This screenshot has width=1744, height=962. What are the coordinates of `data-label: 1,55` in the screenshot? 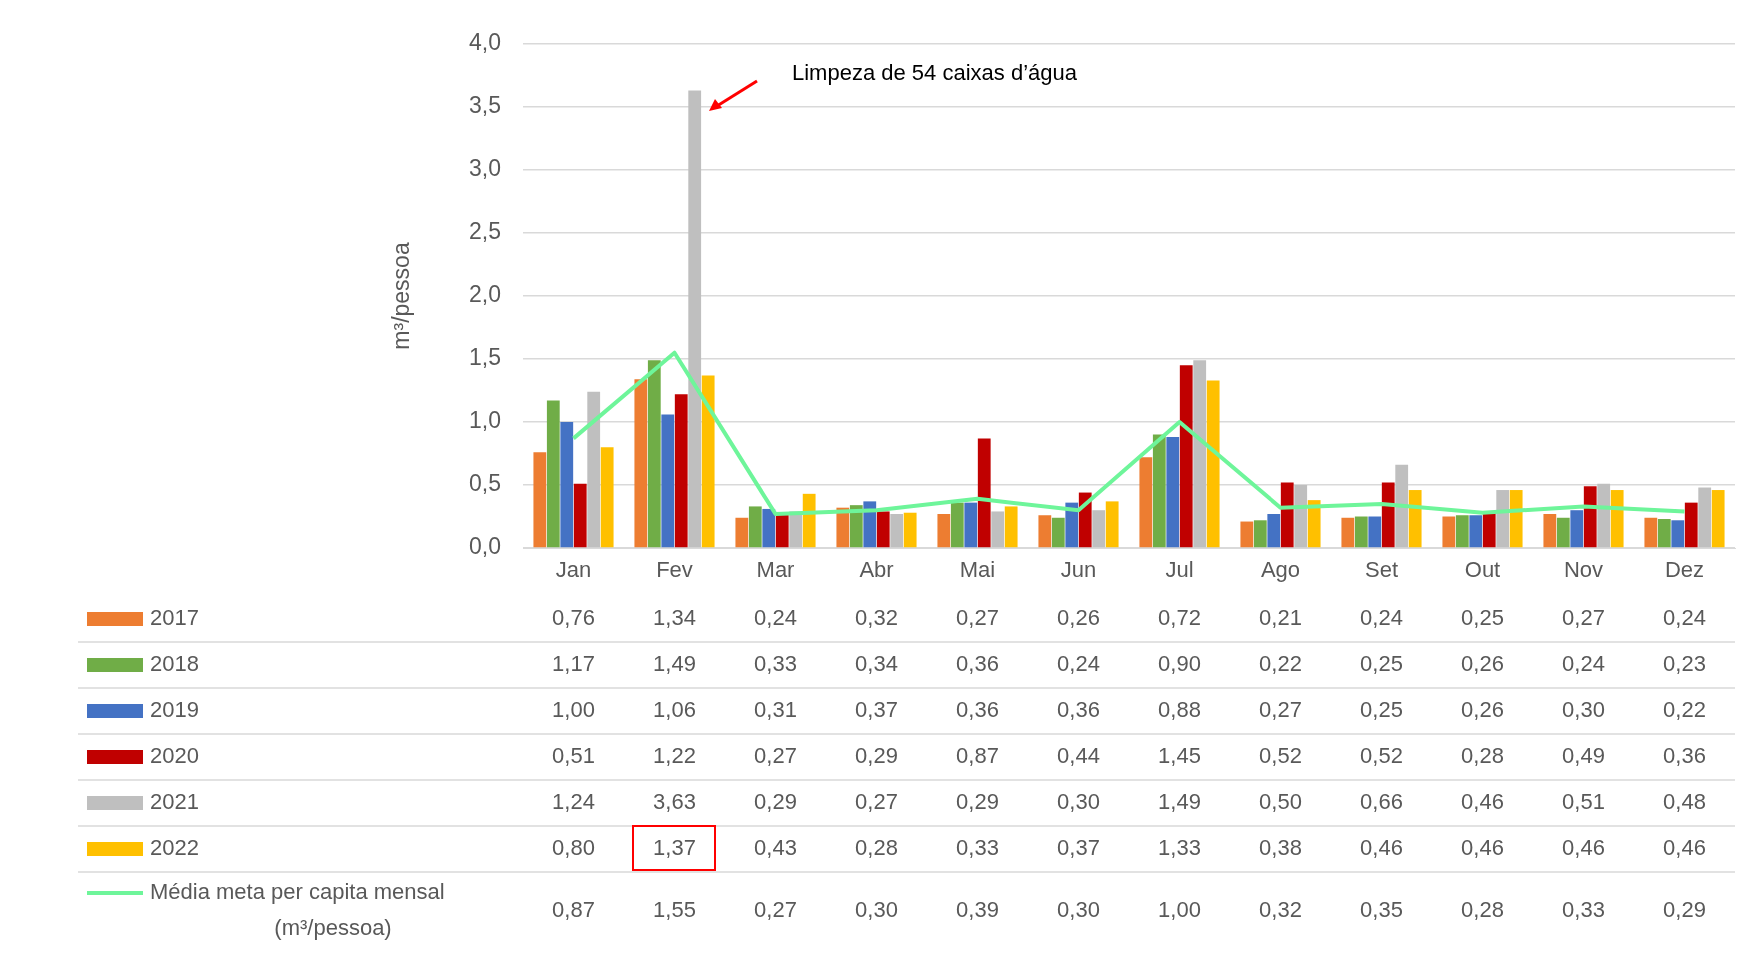 It's located at (674, 910).